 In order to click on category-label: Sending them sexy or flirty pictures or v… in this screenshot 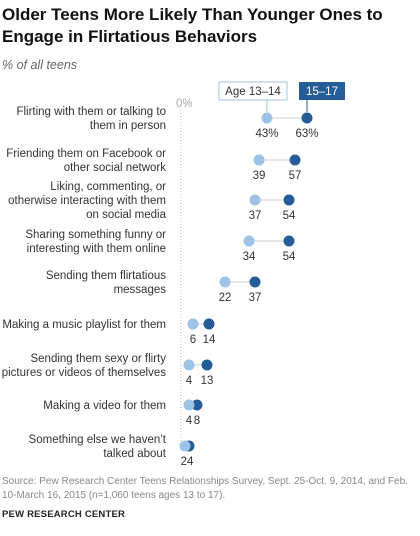, I will do `click(84, 366)`.